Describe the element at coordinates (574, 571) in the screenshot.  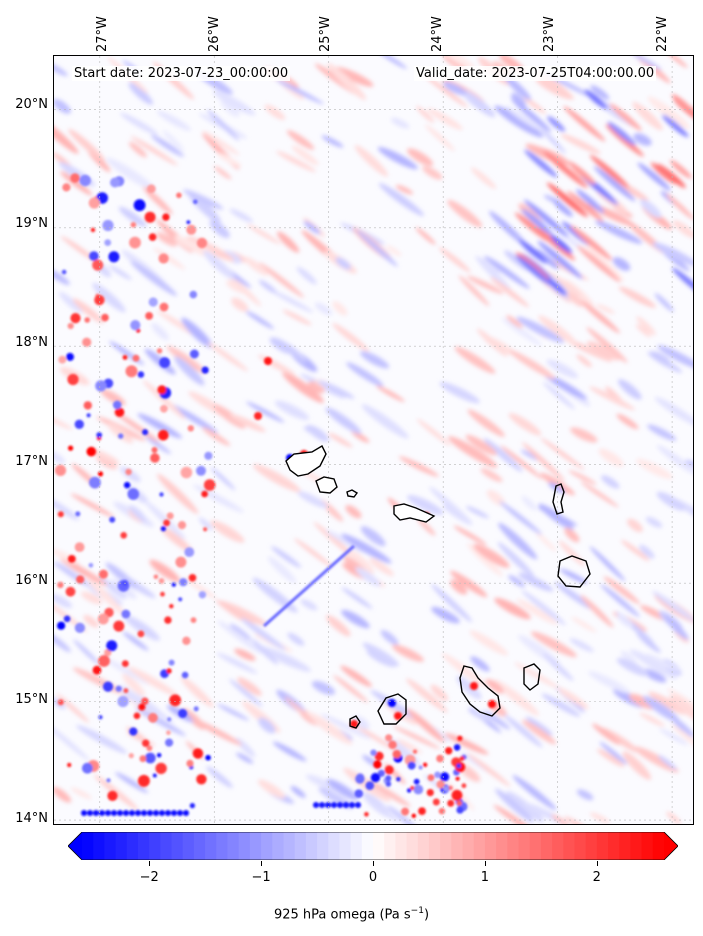
I see `island-boa-vista` at that location.